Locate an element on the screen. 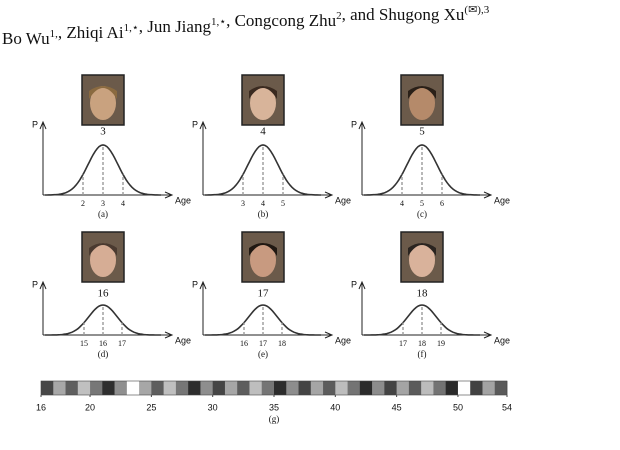  bar-tick-label: 40 is located at coordinates (335, 407).